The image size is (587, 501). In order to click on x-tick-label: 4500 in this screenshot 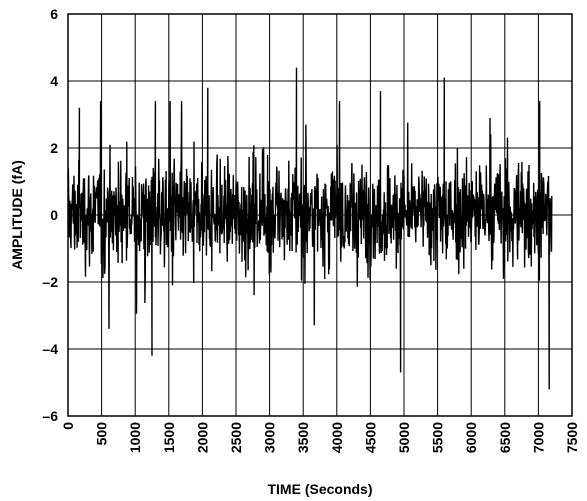, I will do `click(370, 437)`.